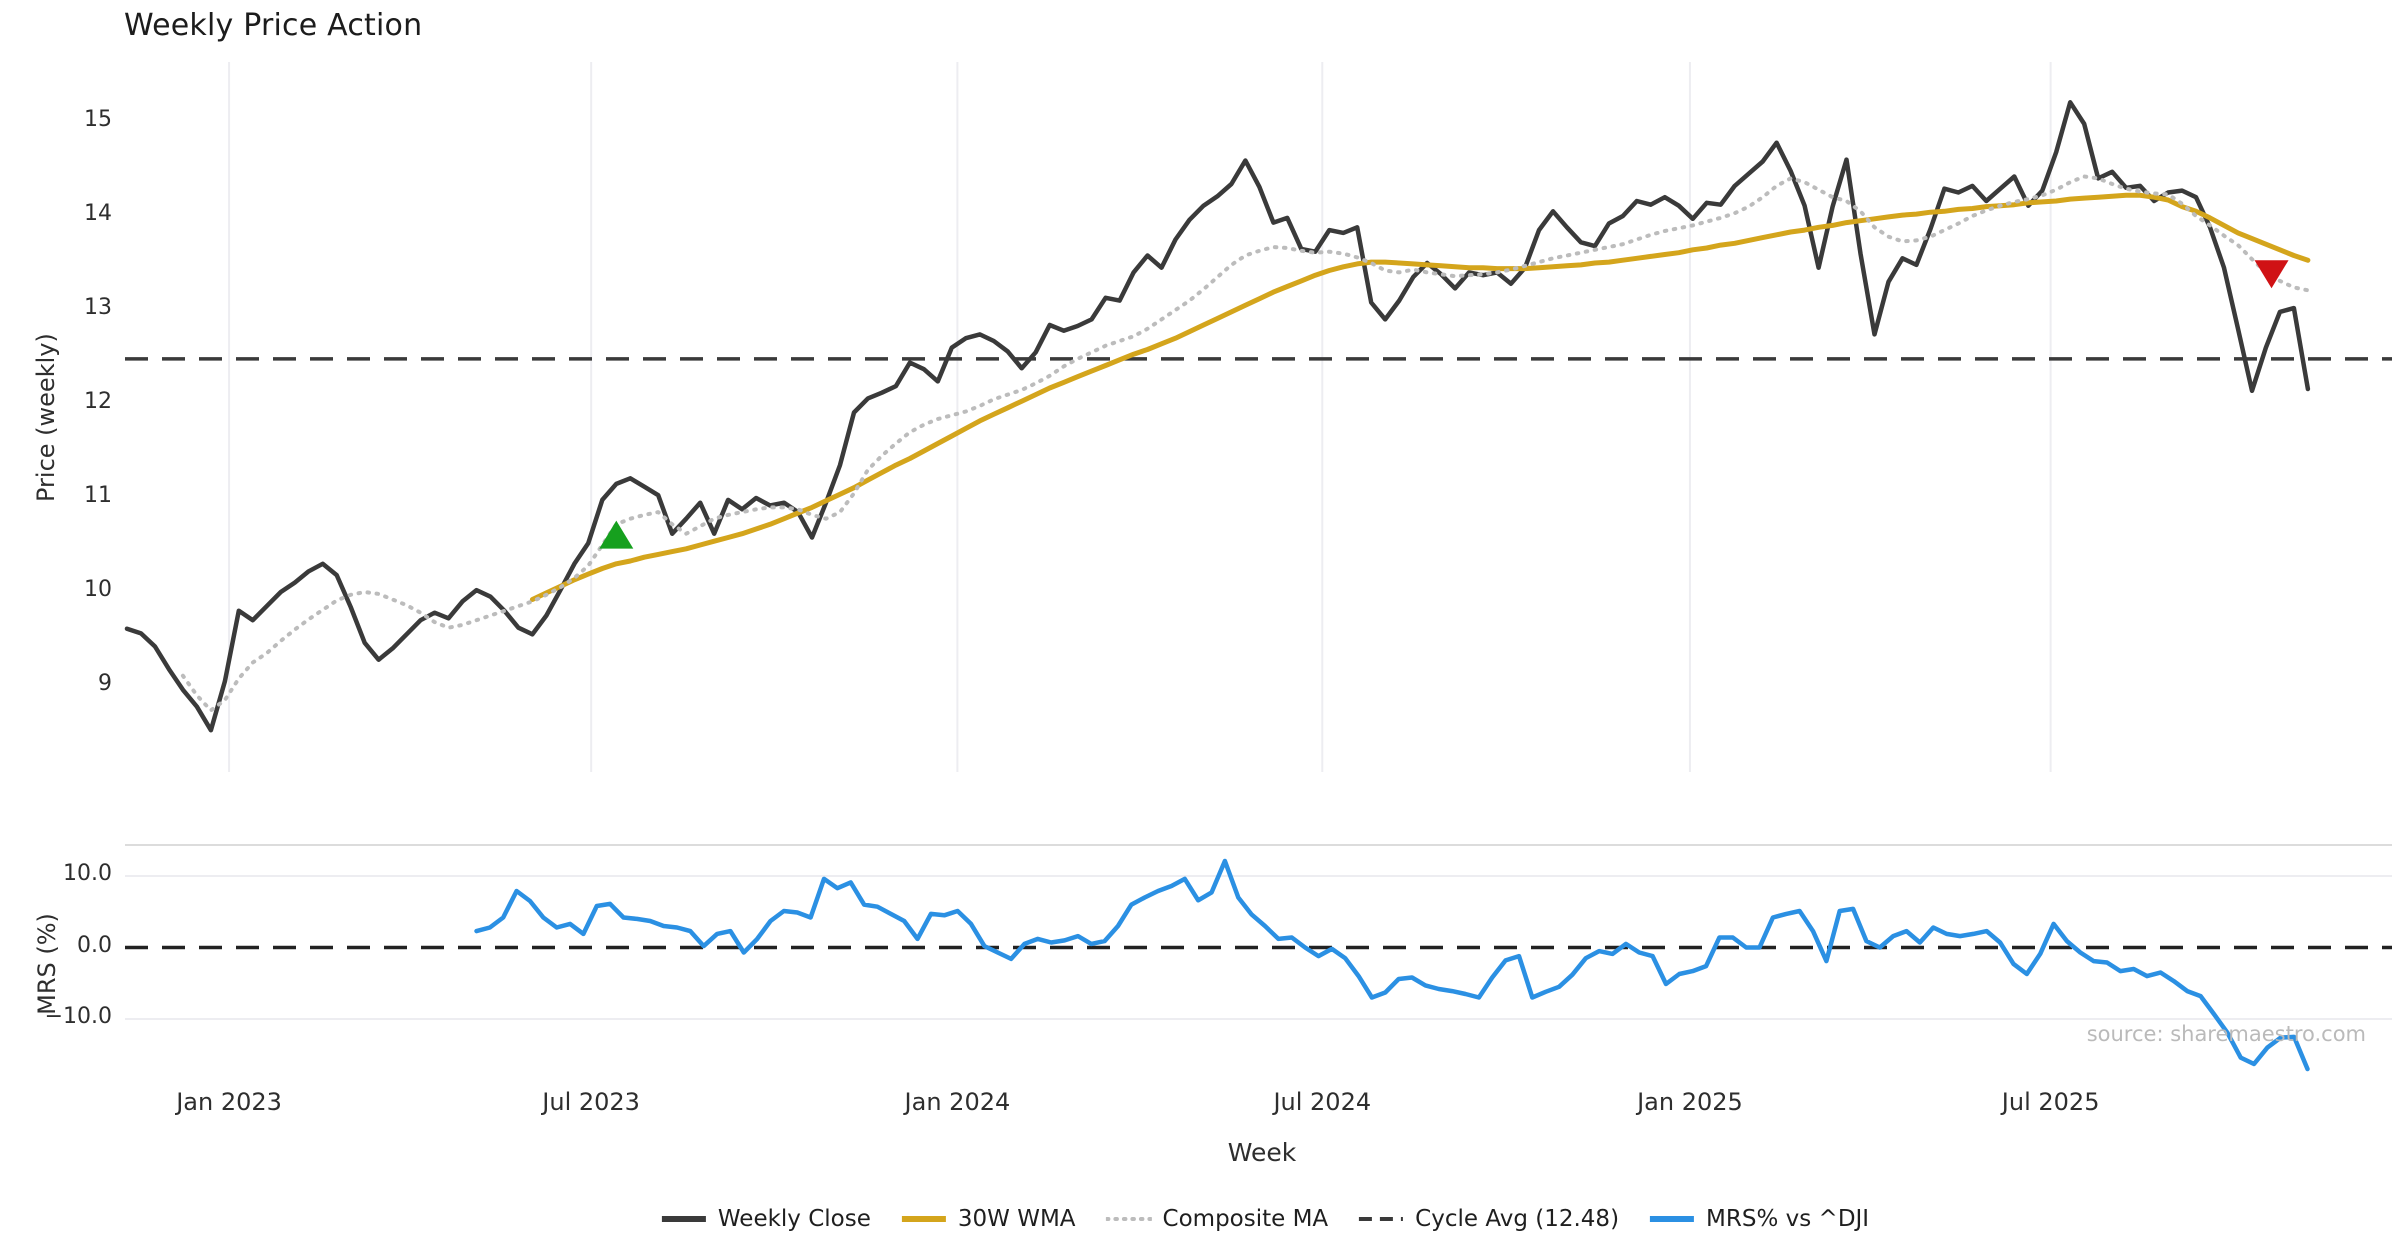 The width and height of the screenshot is (2400, 1260). I want to click on legend-item: 30W WMA, so click(988, 1219).